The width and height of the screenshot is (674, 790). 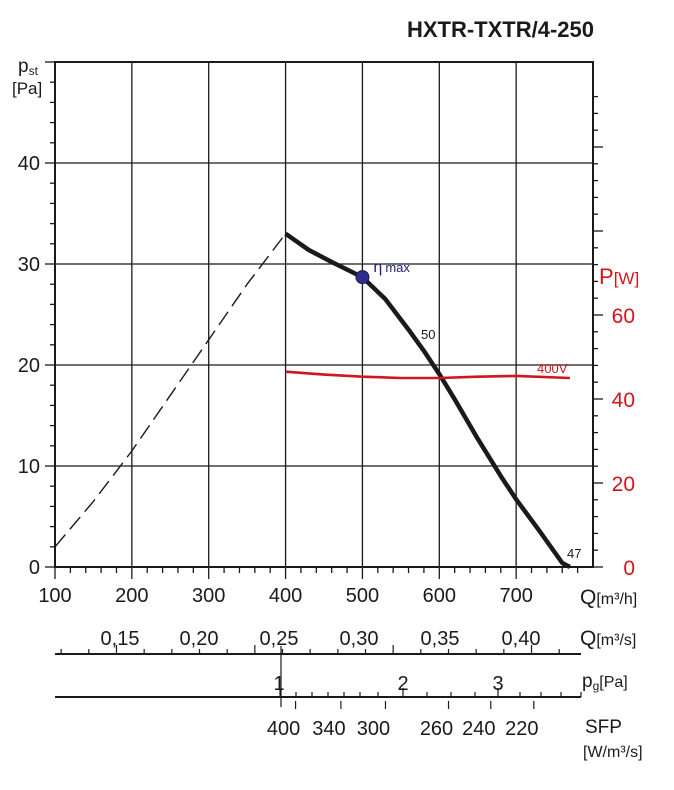 I want to click on sfp-tick-label: 240, so click(x=478, y=729).